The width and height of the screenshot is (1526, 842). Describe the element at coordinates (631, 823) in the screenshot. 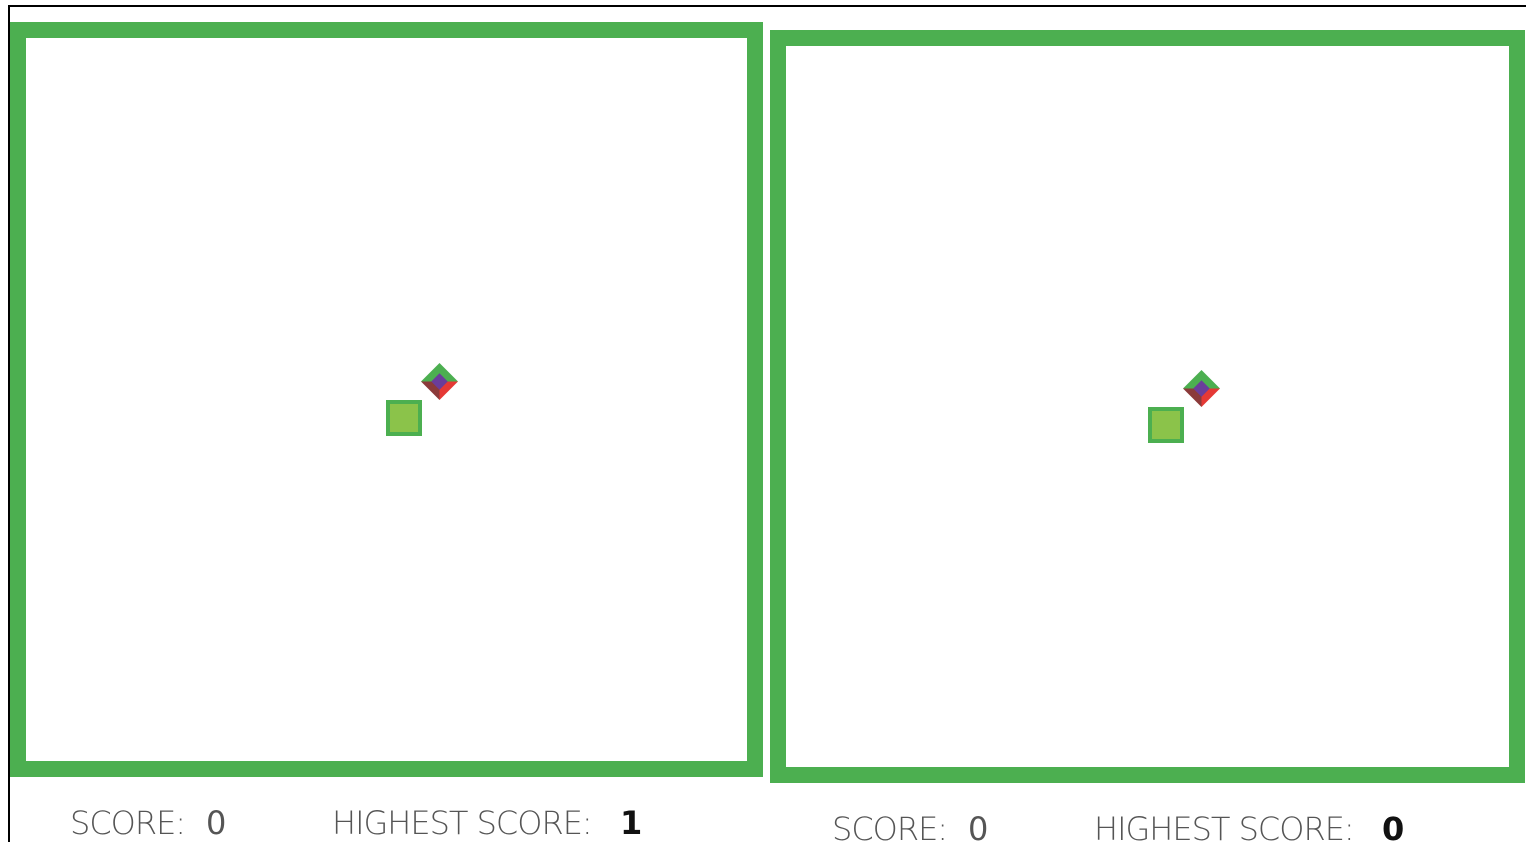

I see `highest-score-value: 1` at that location.